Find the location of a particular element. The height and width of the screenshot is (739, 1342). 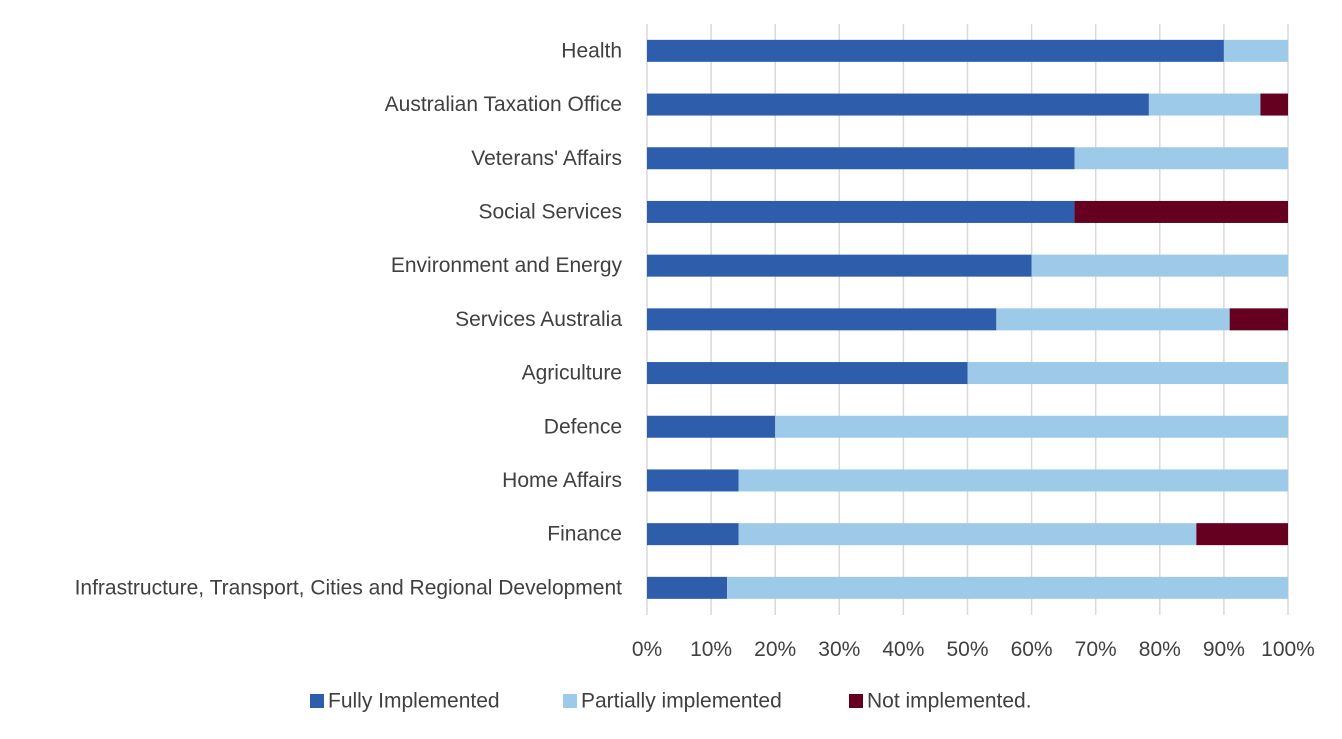

x-tick-label: 90% is located at coordinates (1224, 649).